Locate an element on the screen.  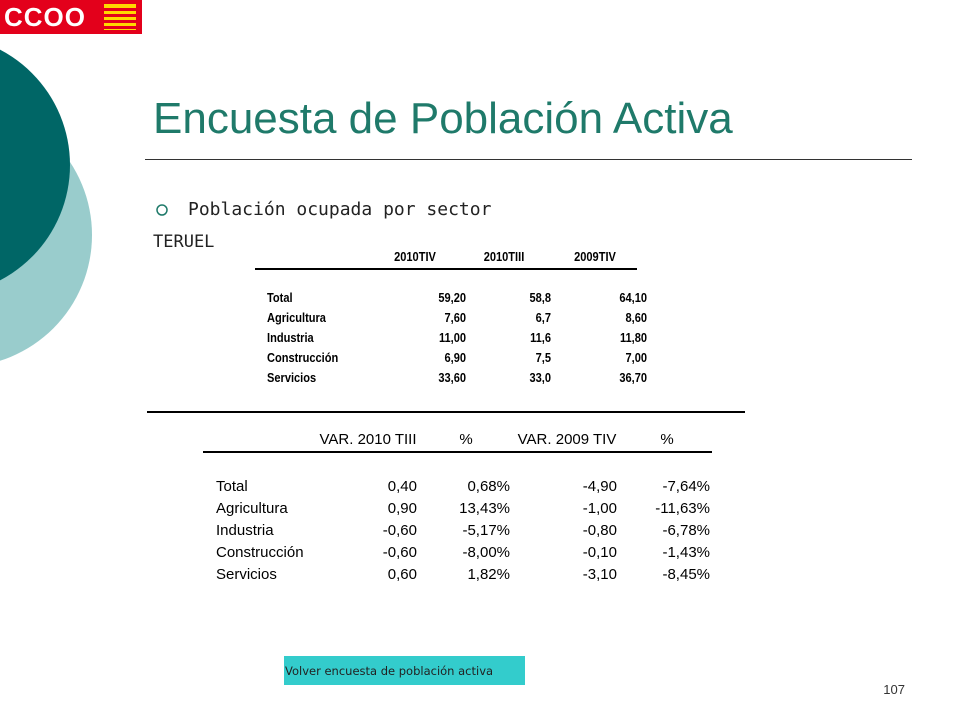
table1-cell: 7,5 is located at coordinates (543, 357).